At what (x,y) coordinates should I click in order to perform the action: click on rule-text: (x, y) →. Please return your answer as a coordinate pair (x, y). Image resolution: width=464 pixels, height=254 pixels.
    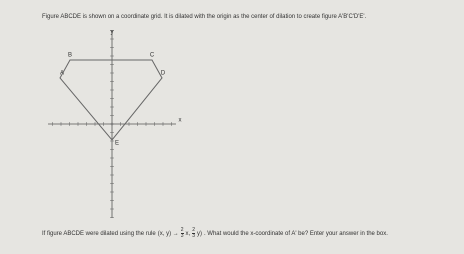
    Looking at the image, I should click on (168, 233).